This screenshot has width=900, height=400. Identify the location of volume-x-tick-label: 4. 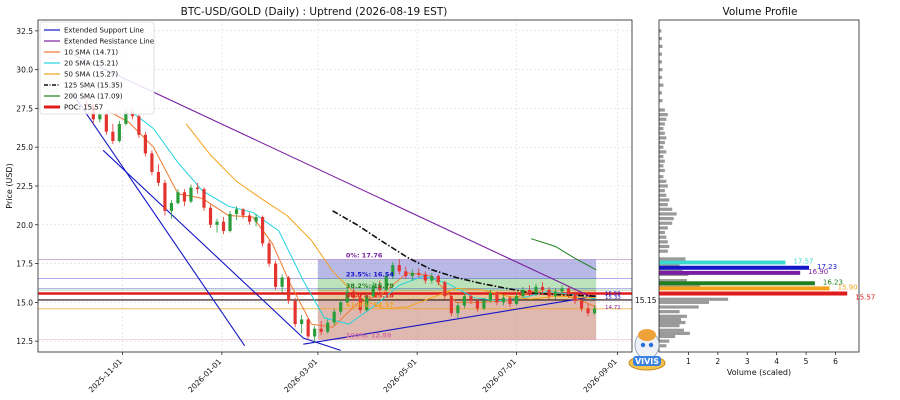
(776, 361).